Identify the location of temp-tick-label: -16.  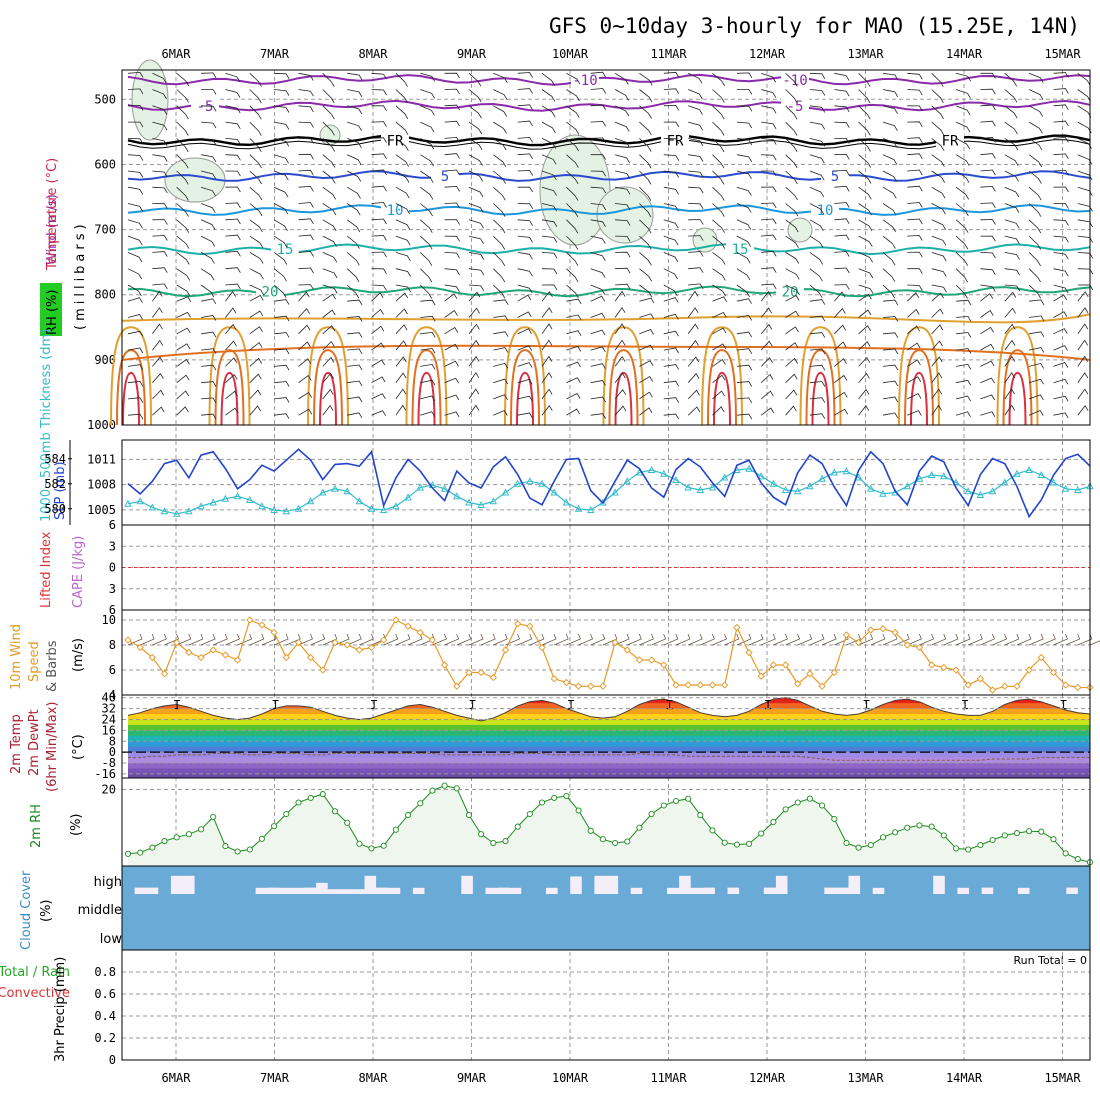
(105, 774).